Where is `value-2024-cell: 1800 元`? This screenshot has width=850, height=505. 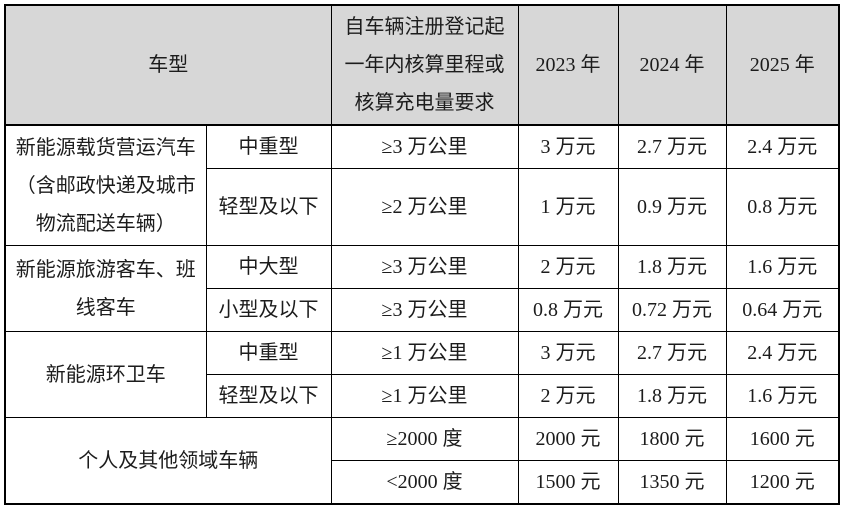
value-2024-cell: 1800 元 is located at coordinates (672, 439).